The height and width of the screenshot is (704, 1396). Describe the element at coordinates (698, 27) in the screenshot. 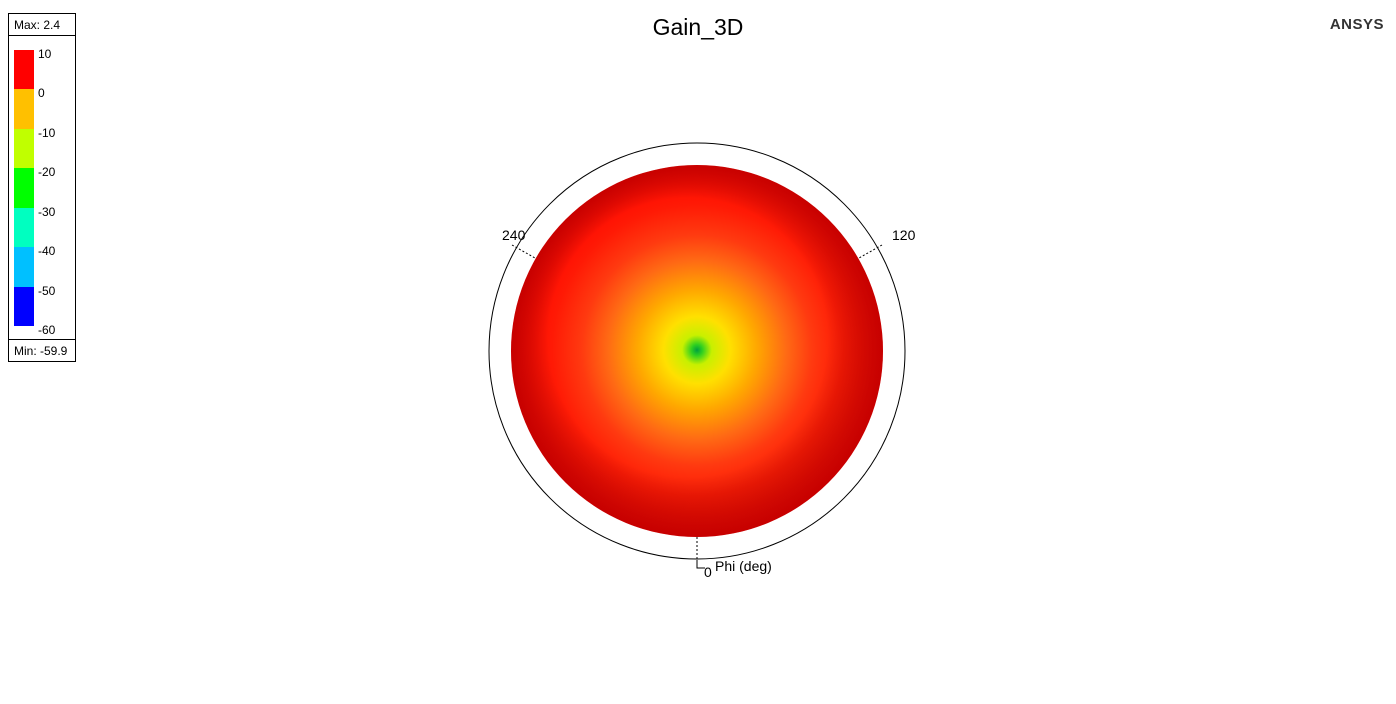

I see `chart-title: Gain_3D` at that location.